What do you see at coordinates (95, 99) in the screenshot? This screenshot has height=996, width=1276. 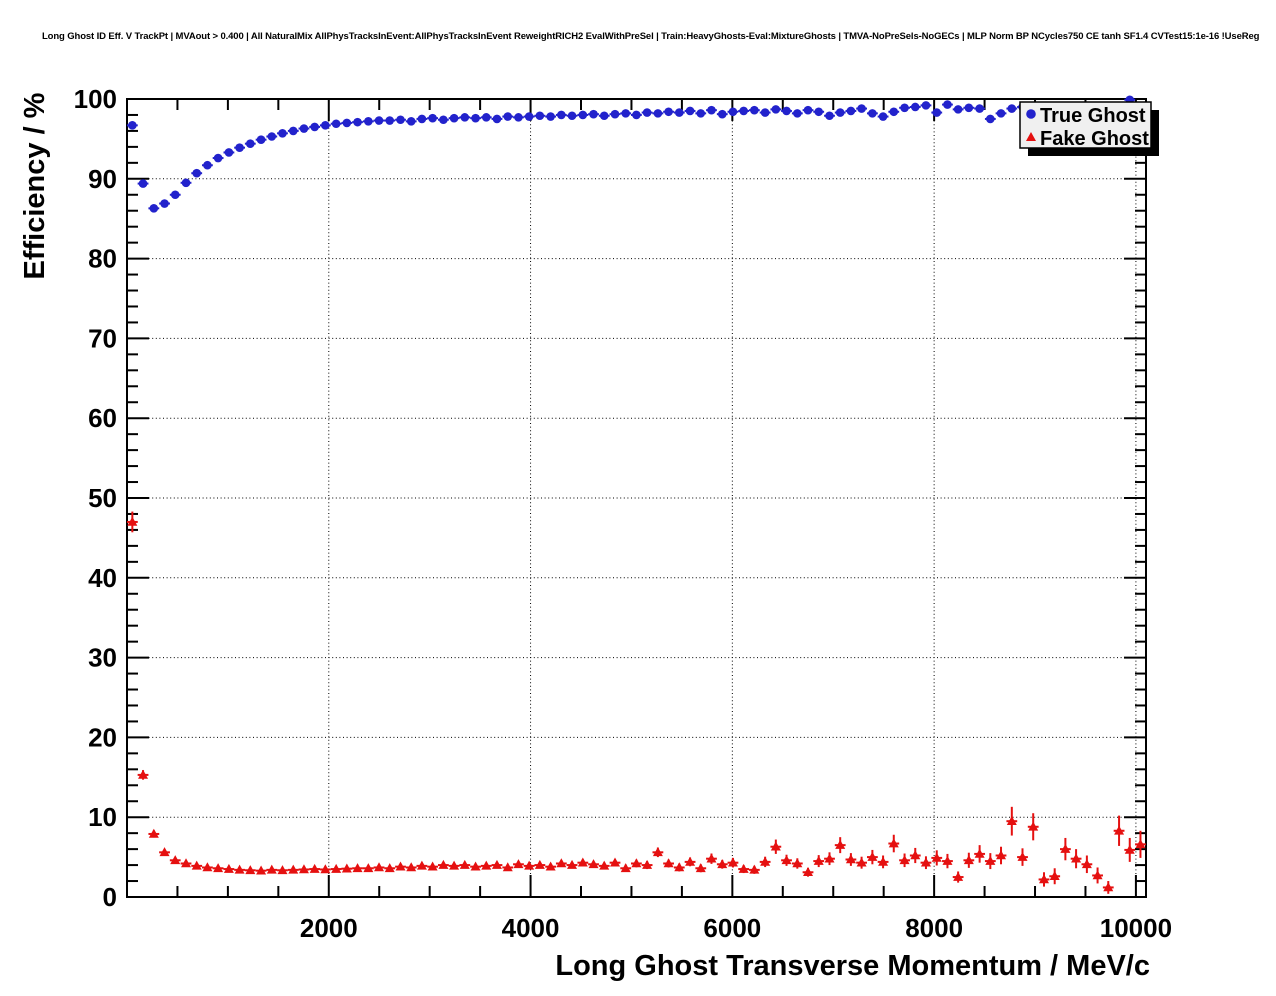 I see `y-tick-label: 100` at bounding box center [95, 99].